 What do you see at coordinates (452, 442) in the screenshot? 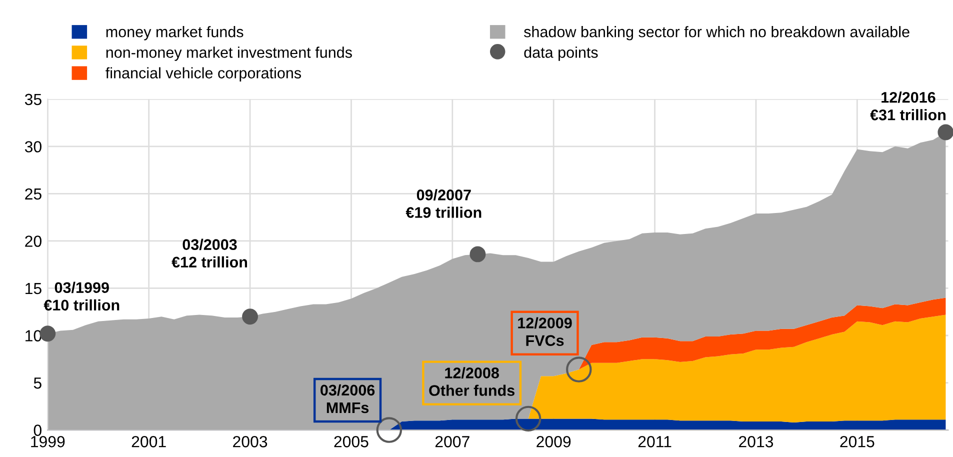
I see `x-tick-label: 2007` at bounding box center [452, 442].